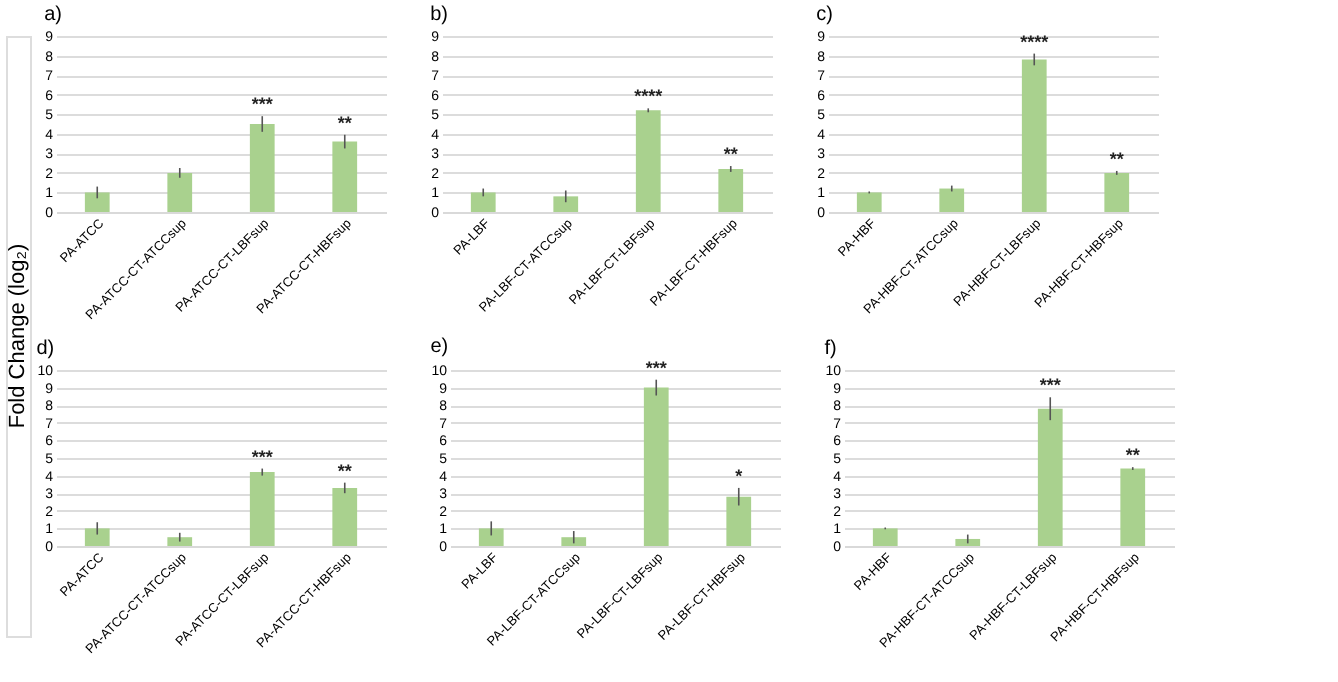 This screenshot has width=1338, height=682. I want to click on chart-title: b), so click(439, 15).